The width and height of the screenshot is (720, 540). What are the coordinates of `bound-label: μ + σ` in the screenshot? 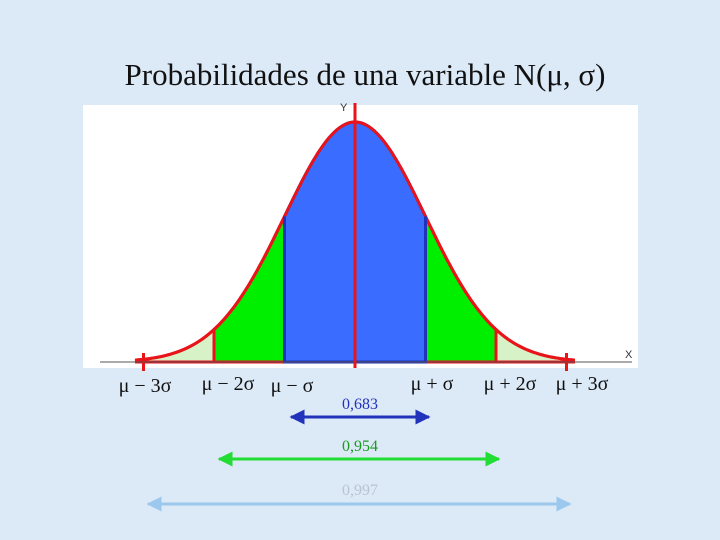 It's located at (432, 384).